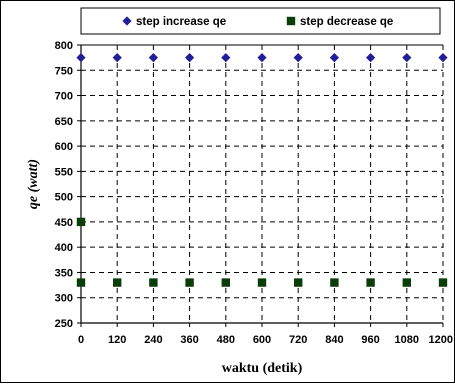 This screenshot has width=455, height=388. What do you see at coordinates (189, 340) in the screenshot?
I see `x-tick-label: 360` at bounding box center [189, 340].